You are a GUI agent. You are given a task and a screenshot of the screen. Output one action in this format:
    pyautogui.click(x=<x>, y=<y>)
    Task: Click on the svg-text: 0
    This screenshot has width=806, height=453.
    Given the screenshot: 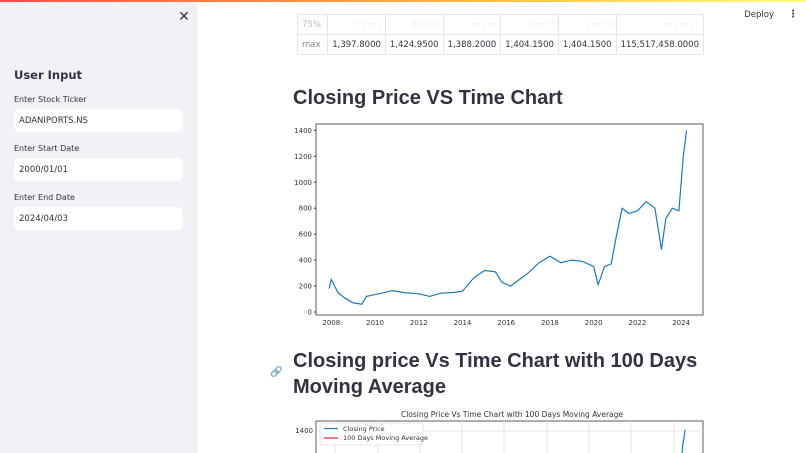 What is the action you would take?
    pyautogui.click(x=310, y=313)
    